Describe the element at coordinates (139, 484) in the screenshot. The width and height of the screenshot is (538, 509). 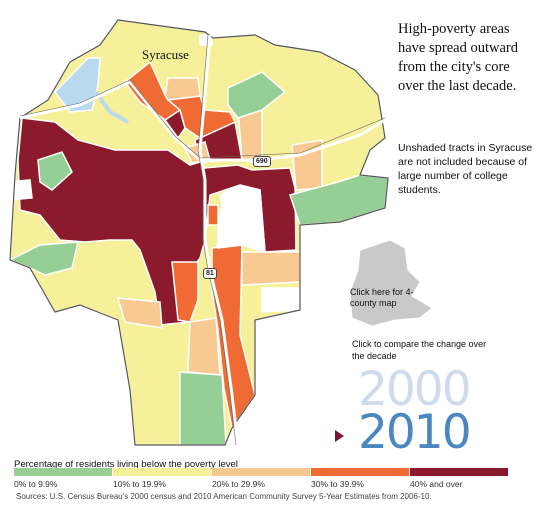
I see `legend-label: 10% to 19.9%` at that location.